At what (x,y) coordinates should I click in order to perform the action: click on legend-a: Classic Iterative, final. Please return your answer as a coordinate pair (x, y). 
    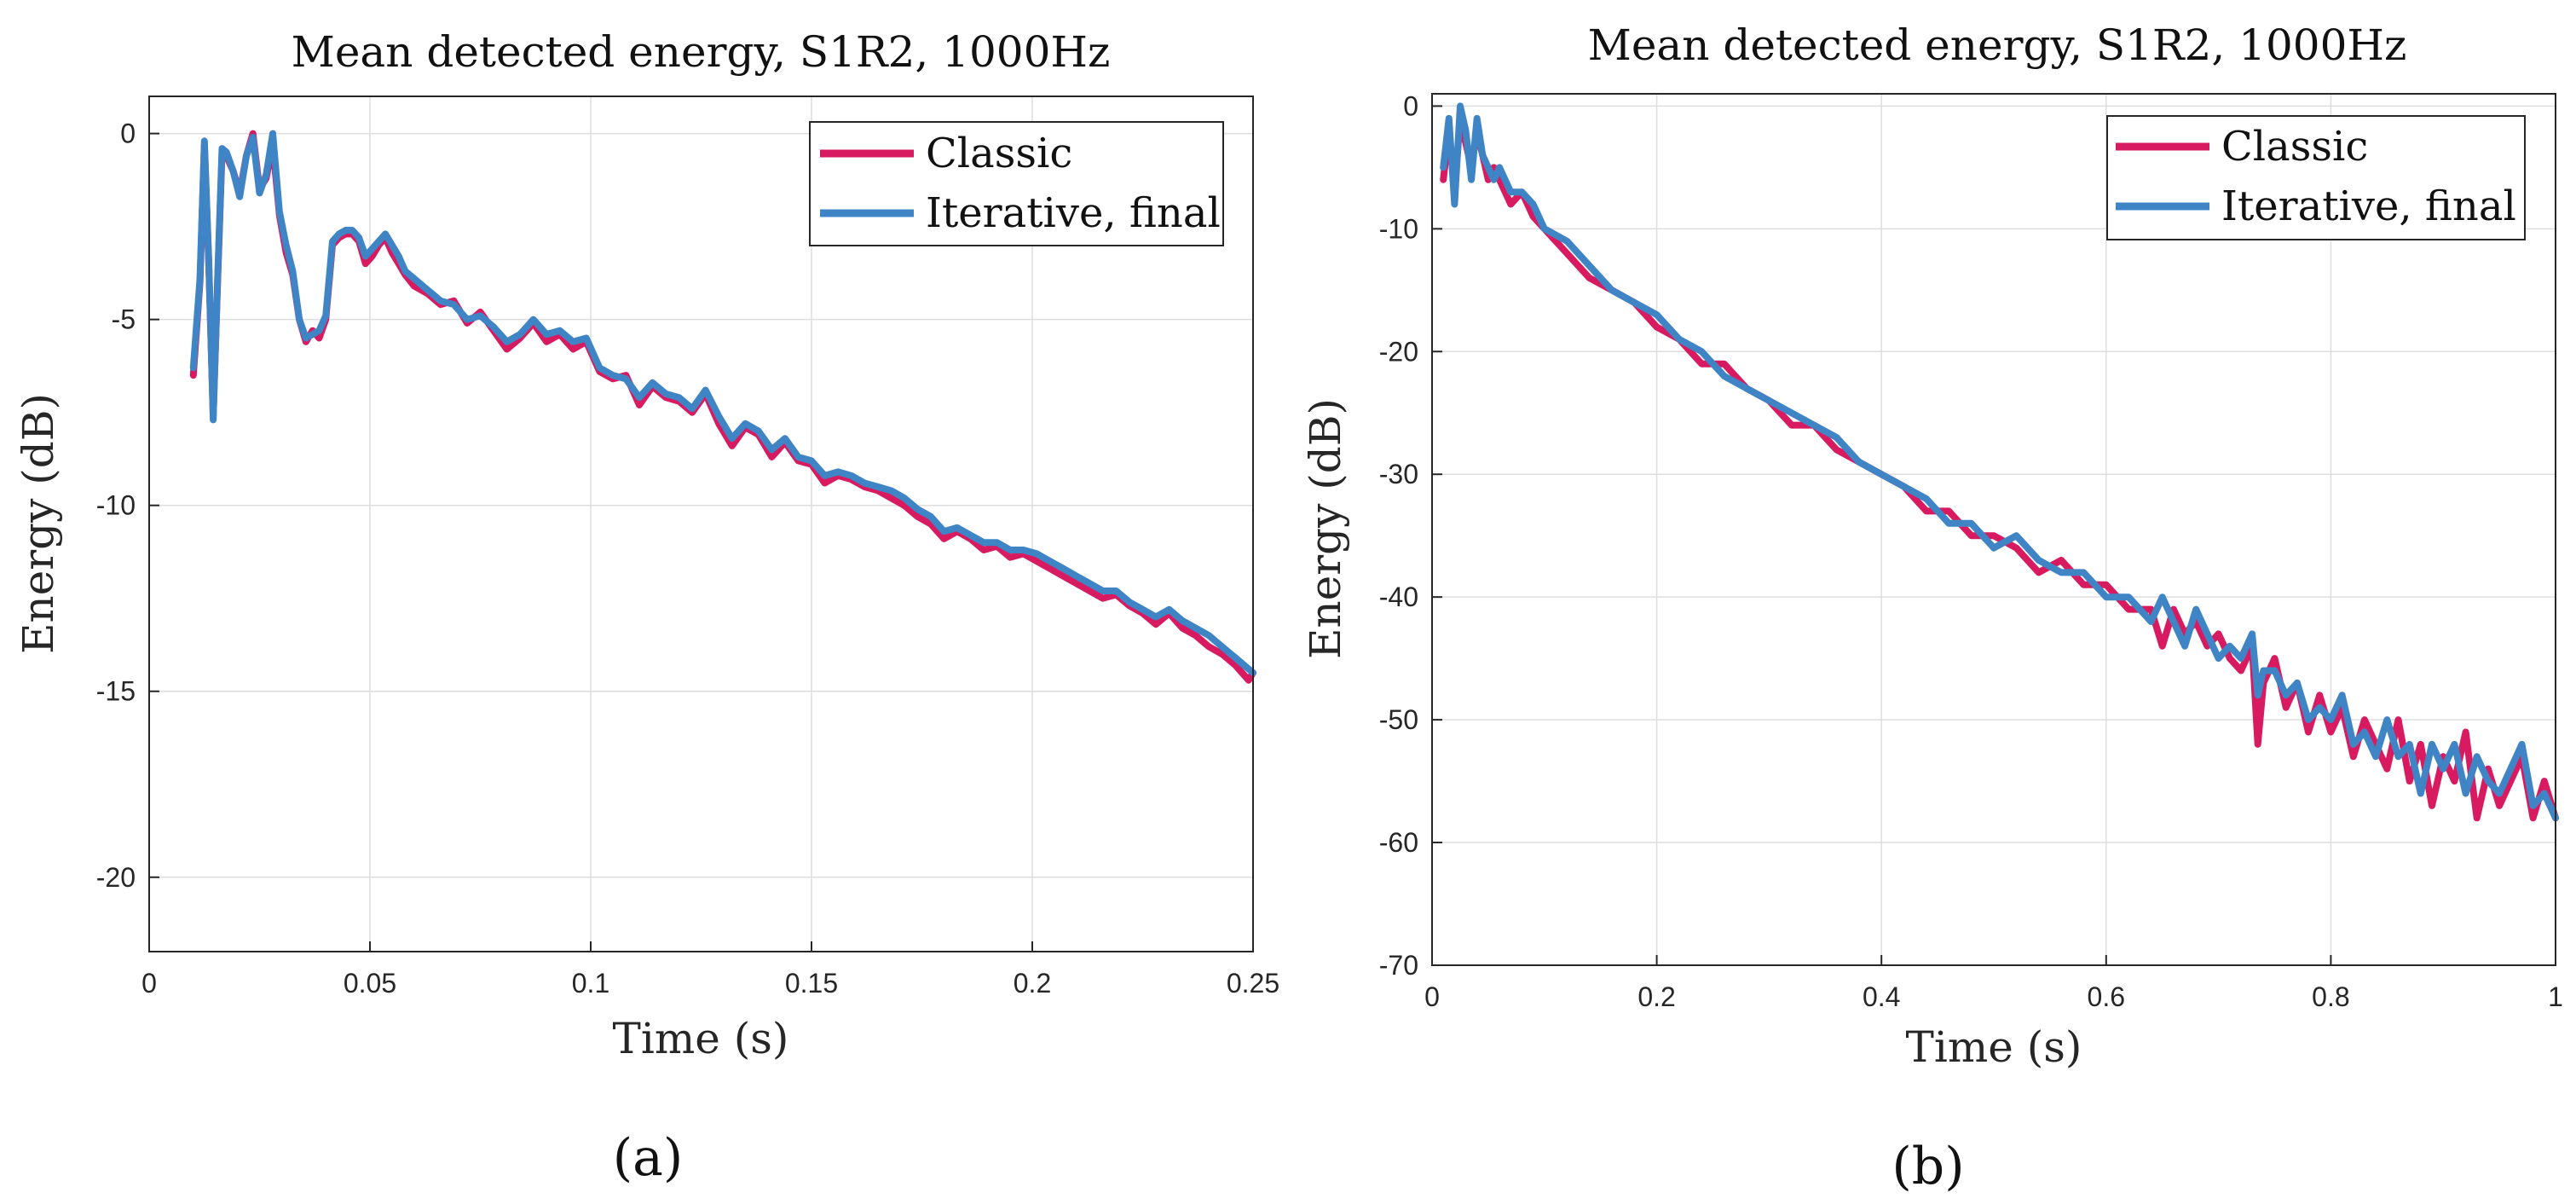
    Looking at the image, I should click on (1016, 183).